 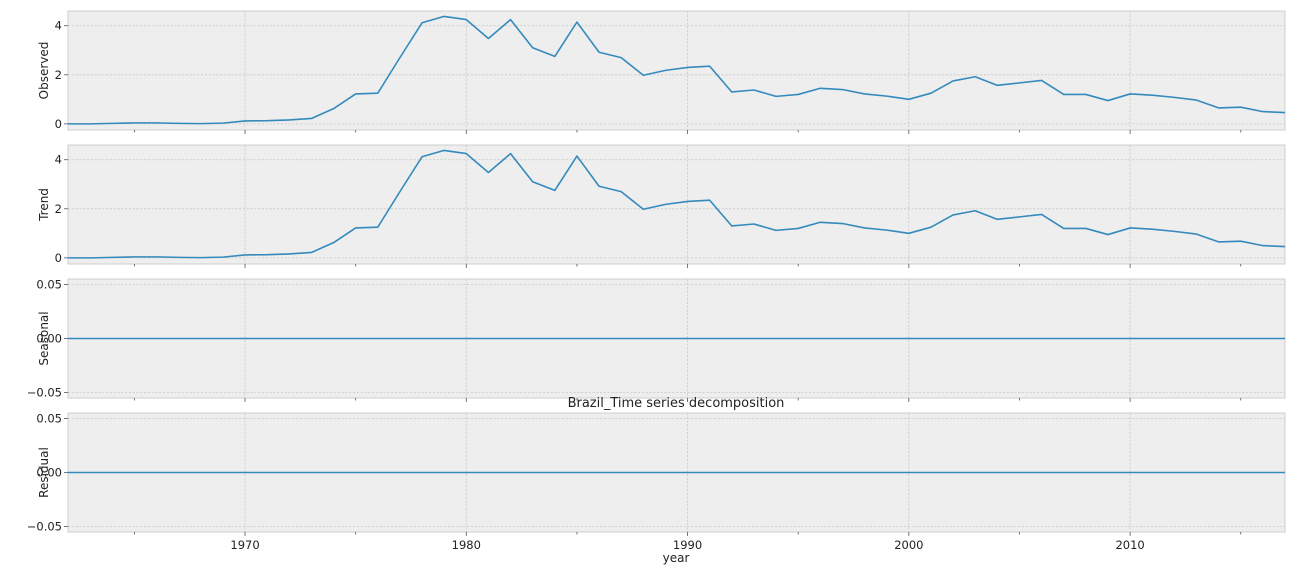 I want to click on y-axis-label: Residual, so click(x=44, y=472).